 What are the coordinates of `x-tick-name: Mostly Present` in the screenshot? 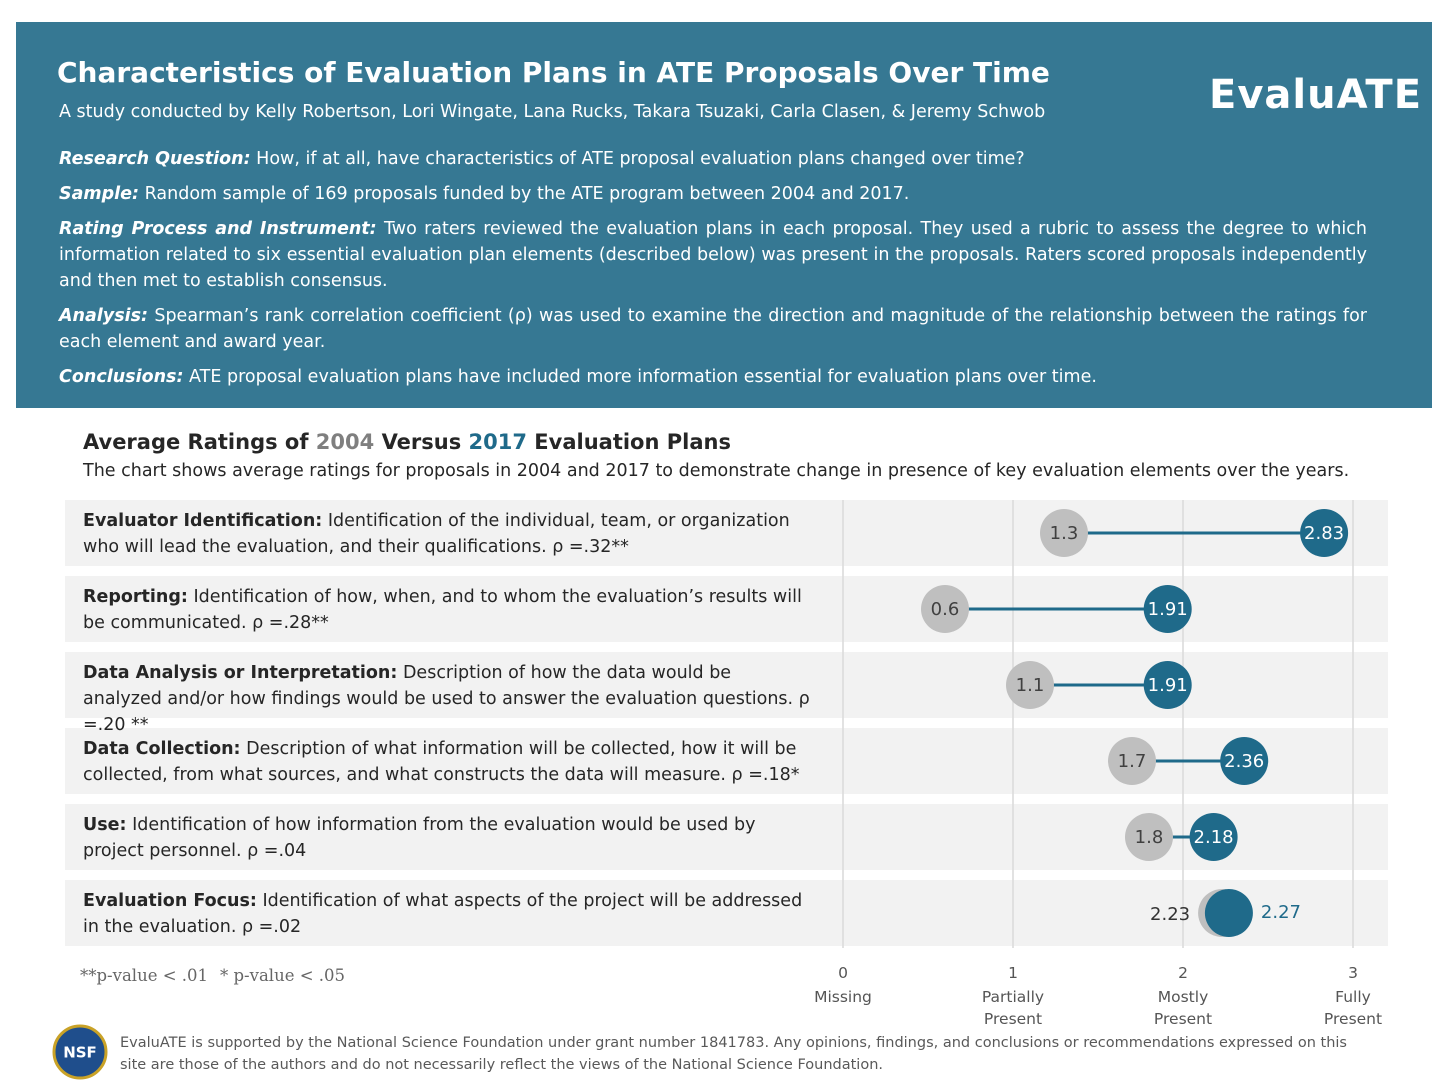 It's located at (1183, 1008).